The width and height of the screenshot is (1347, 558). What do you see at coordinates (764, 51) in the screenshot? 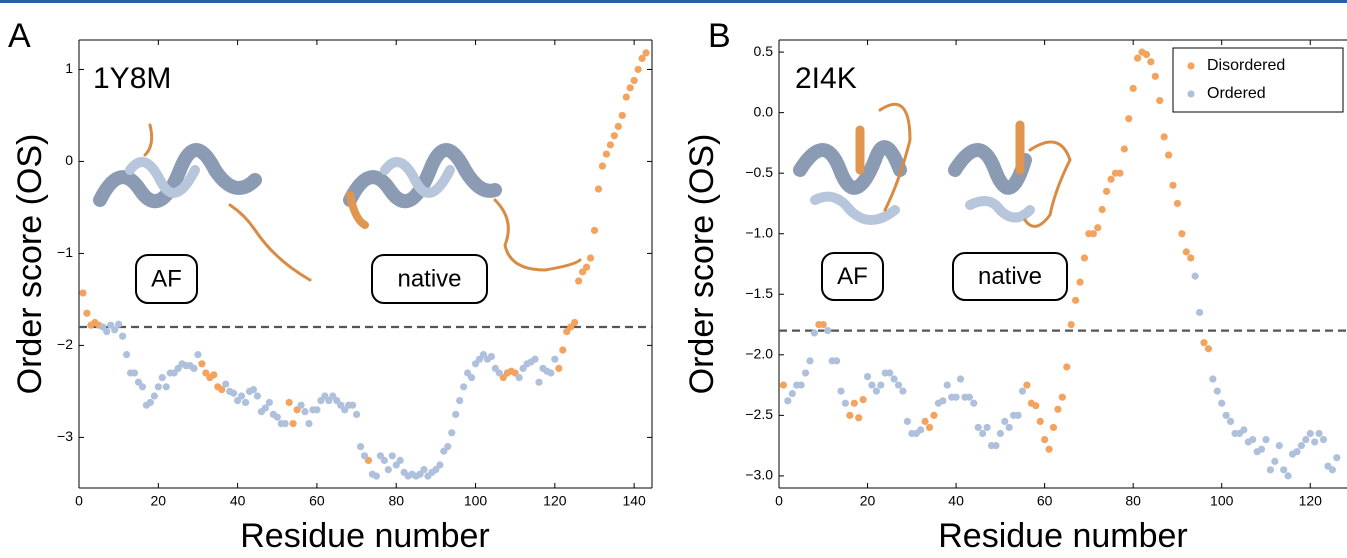
I see `y-tick-label: 0.5` at bounding box center [764, 51].